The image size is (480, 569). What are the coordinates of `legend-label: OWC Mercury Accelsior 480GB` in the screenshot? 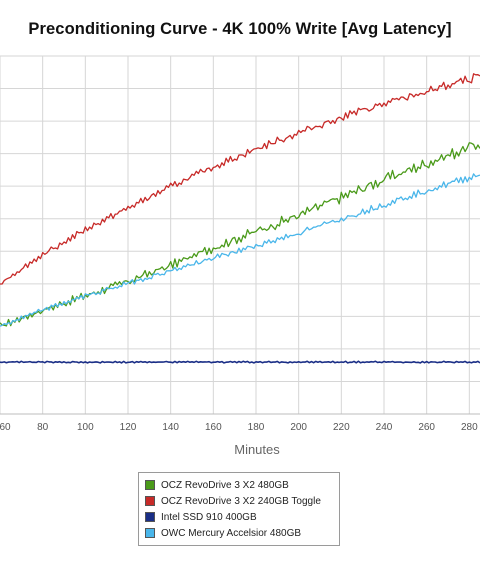 It's located at (231, 533).